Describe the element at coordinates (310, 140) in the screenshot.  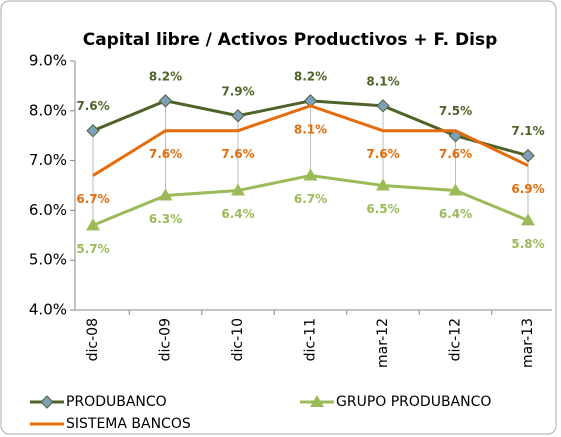
I see `series-line` at that location.